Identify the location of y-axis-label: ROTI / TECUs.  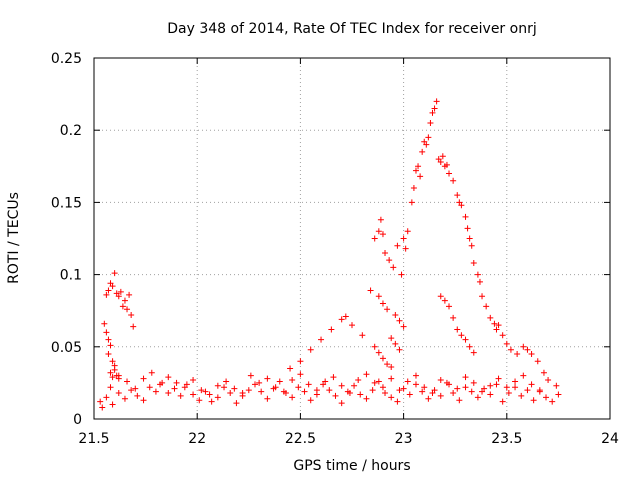
(14, 238).